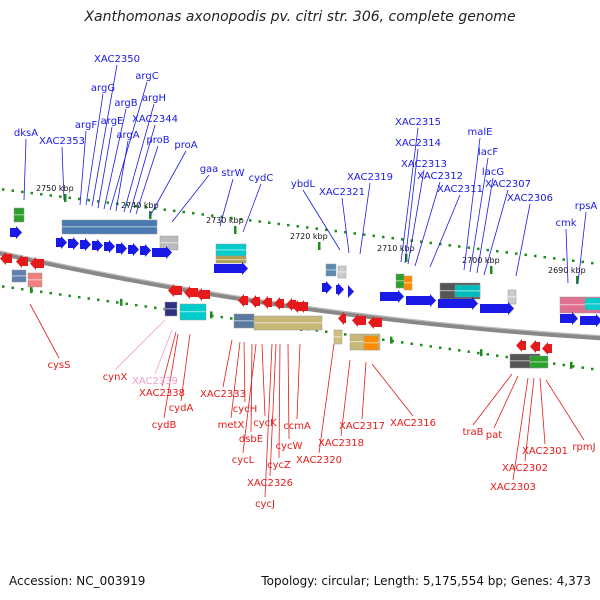 This screenshot has width=600, height=600. I want to click on reverse-gene-label: pat, so click(494, 435).